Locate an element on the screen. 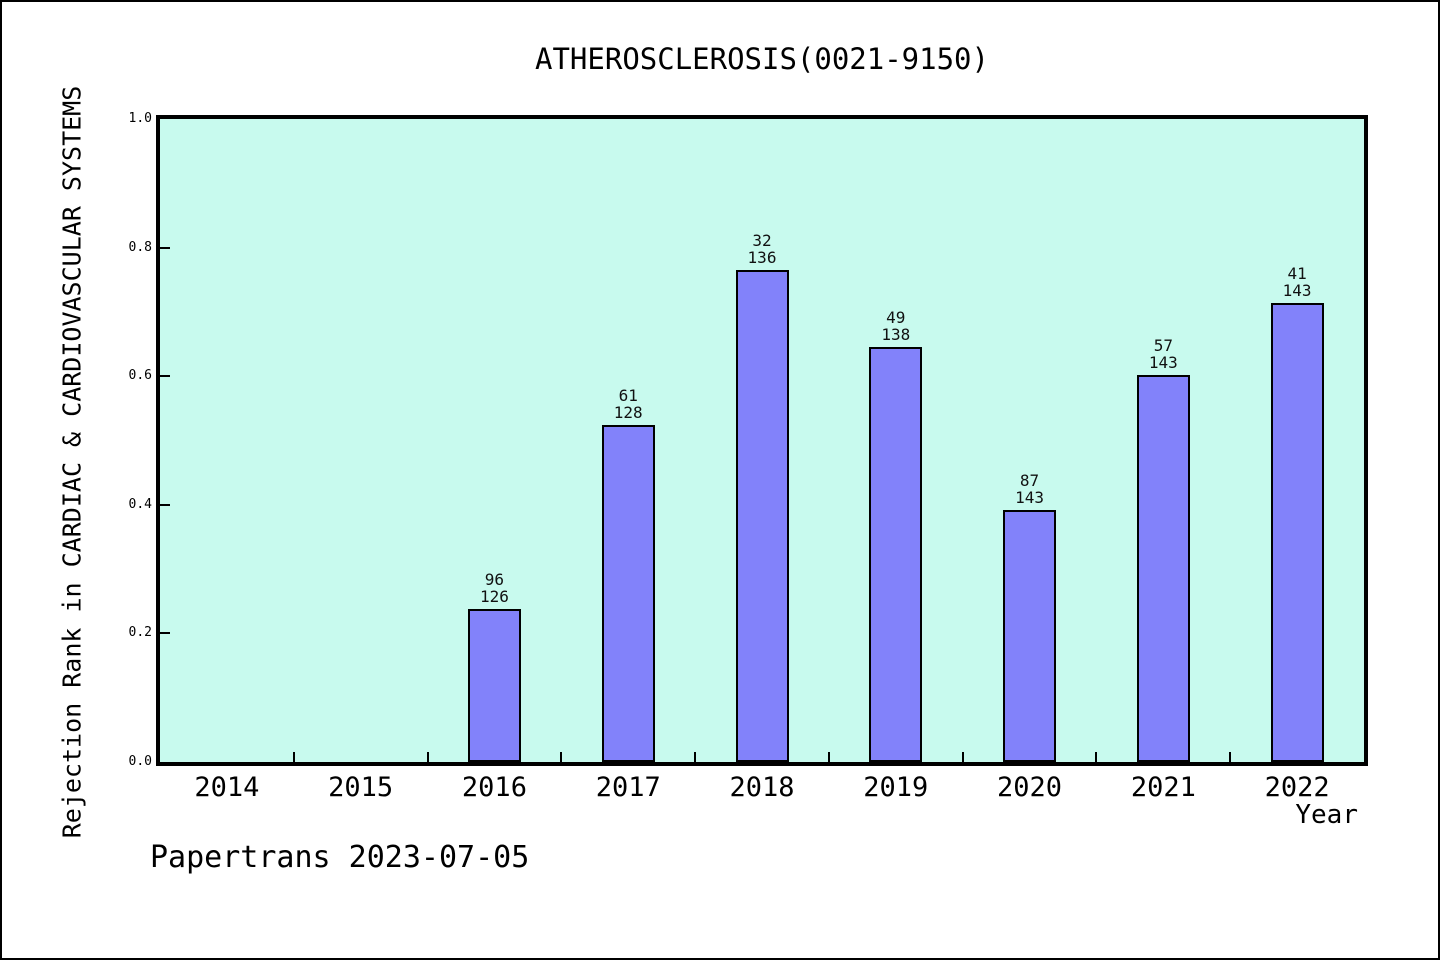  x-tick-label-2022: 2022 is located at coordinates (1297, 787).